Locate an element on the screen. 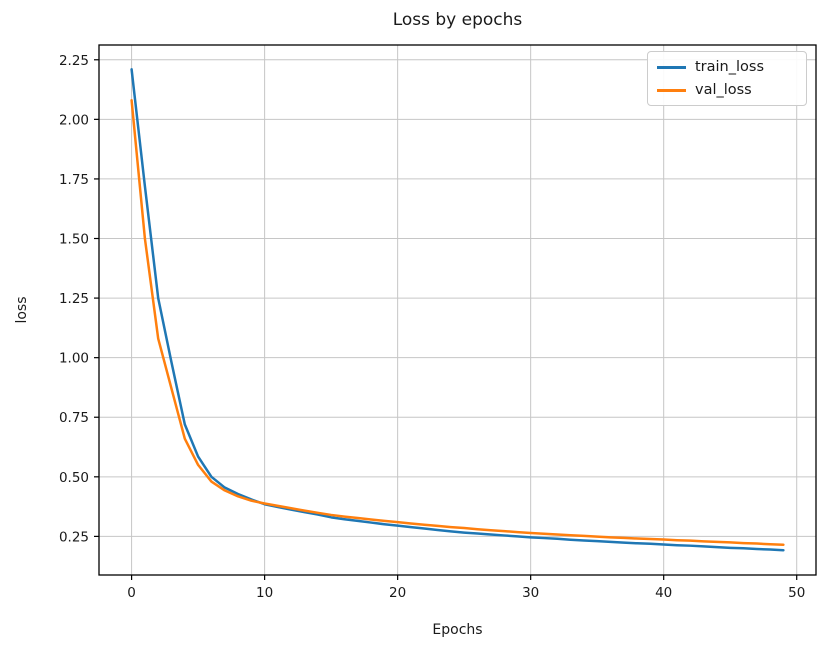  x-tick-label: 0 is located at coordinates (131, 593).